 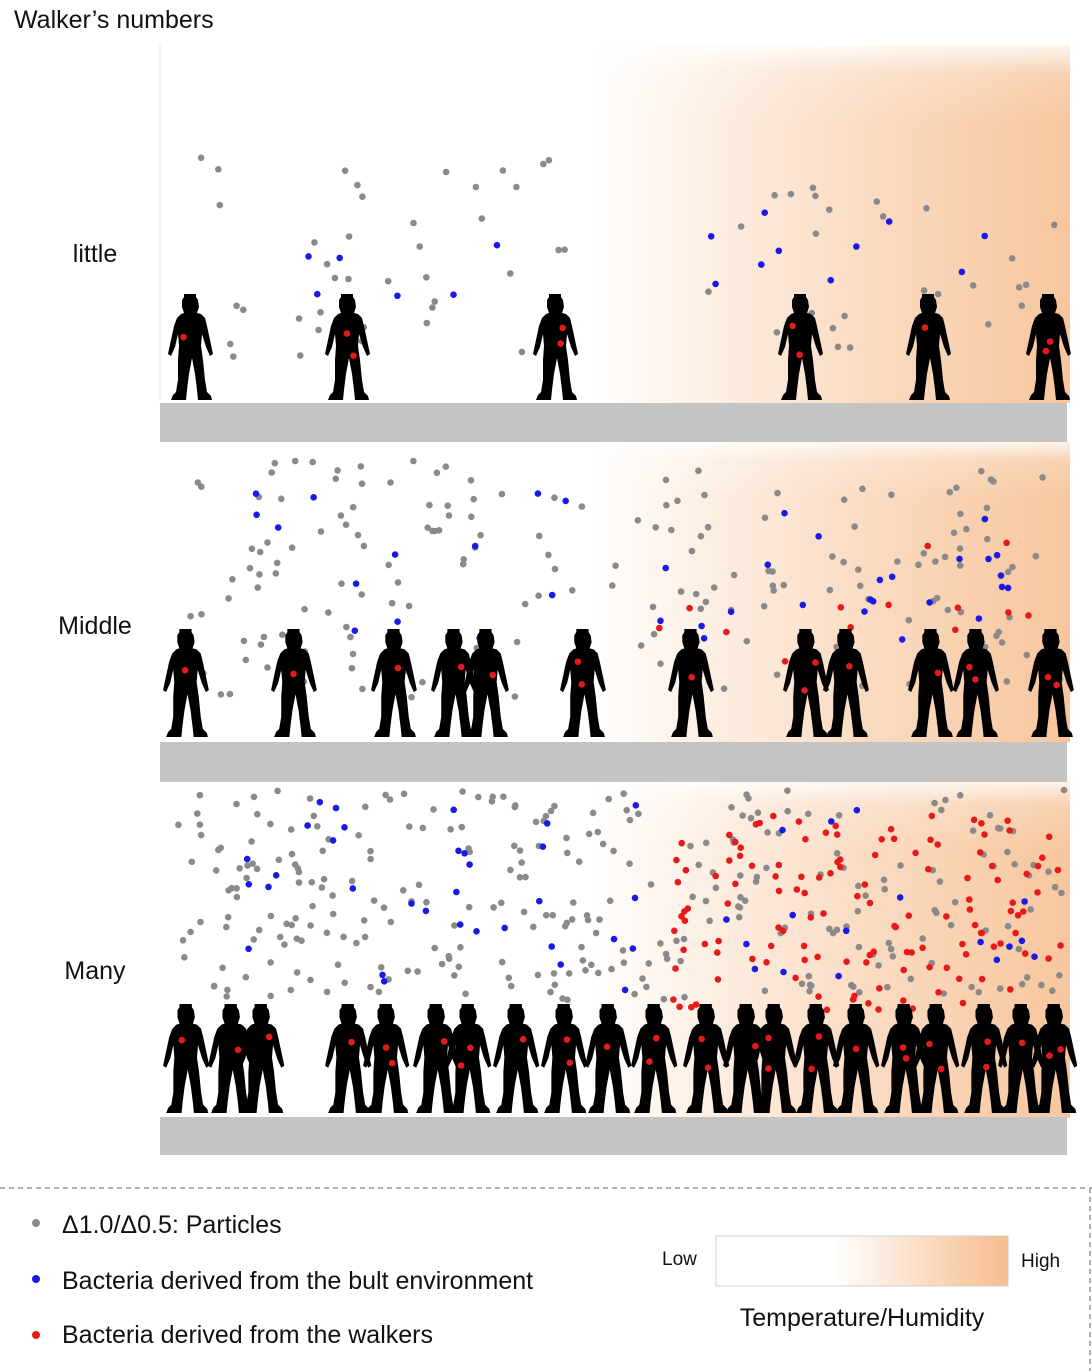 I want to click on diagram-title: Walker’s numbers, so click(x=114, y=20).